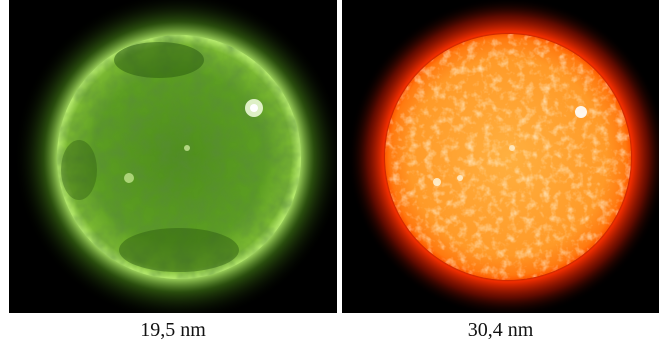  What do you see at coordinates (173, 330) in the screenshot?
I see `caption-195nm: 19,5 nm` at bounding box center [173, 330].